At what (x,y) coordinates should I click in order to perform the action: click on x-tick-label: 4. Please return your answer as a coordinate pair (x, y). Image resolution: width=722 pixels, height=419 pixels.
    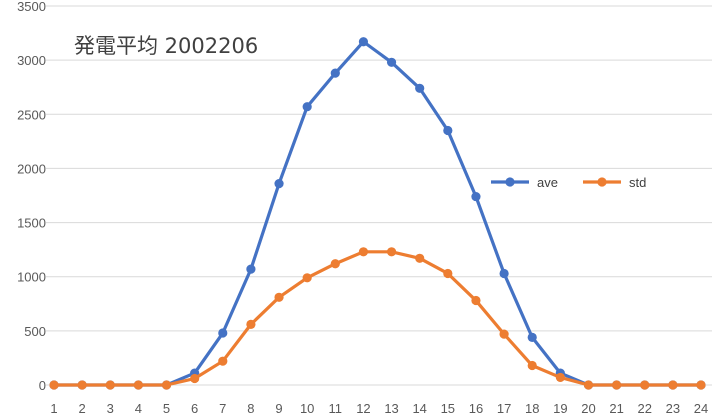
    Looking at the image, I should click on (138, 408).